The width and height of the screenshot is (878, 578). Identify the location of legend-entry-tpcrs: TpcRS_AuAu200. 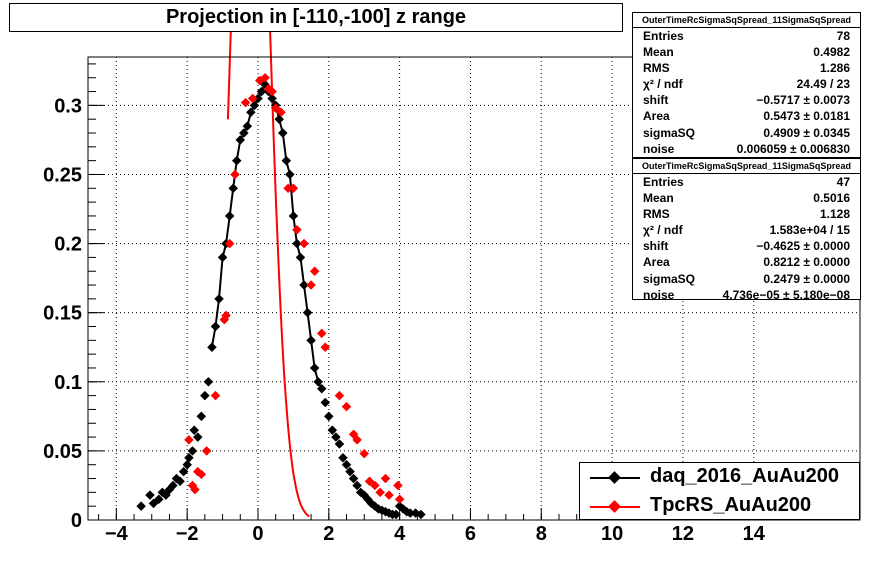
(719, 506).